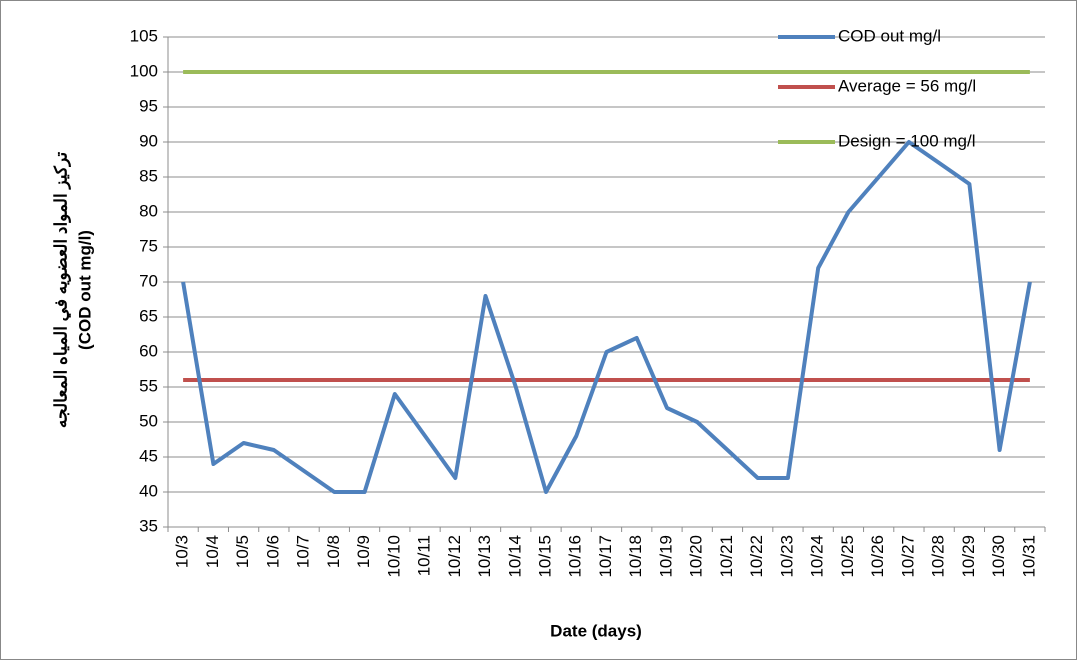 Image resolution: width=1077 pixels, height=660 pixels. What do you see at coordinates (148, 210) in the screenshot?
I see `y-tick-label: 80` at bounding box center [148, 210].